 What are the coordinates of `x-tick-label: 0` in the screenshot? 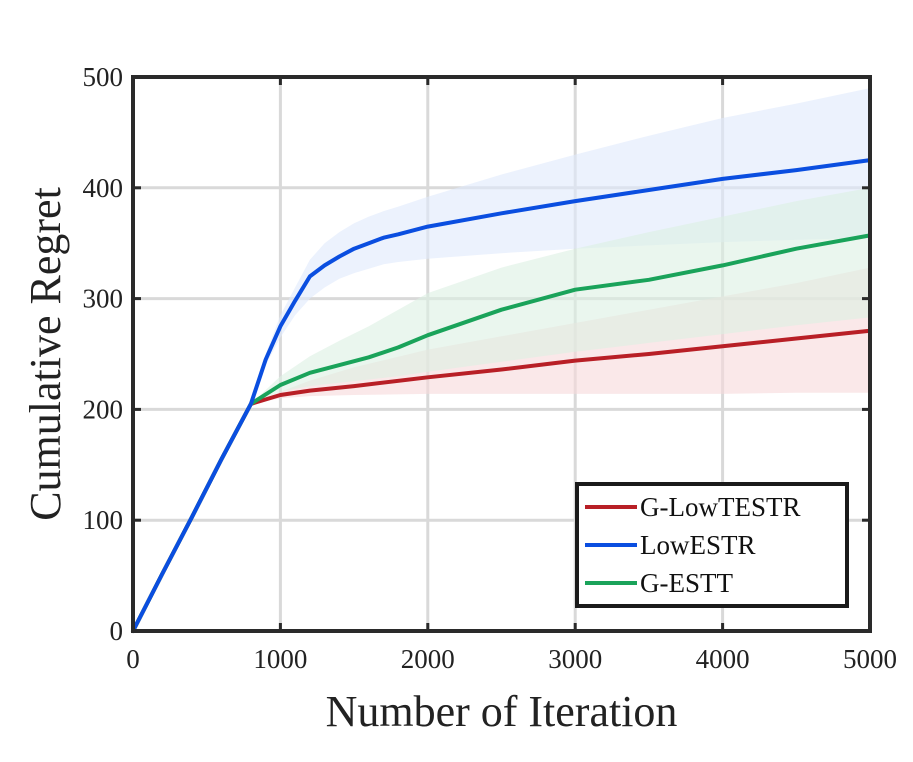 It's located at (133, 659).